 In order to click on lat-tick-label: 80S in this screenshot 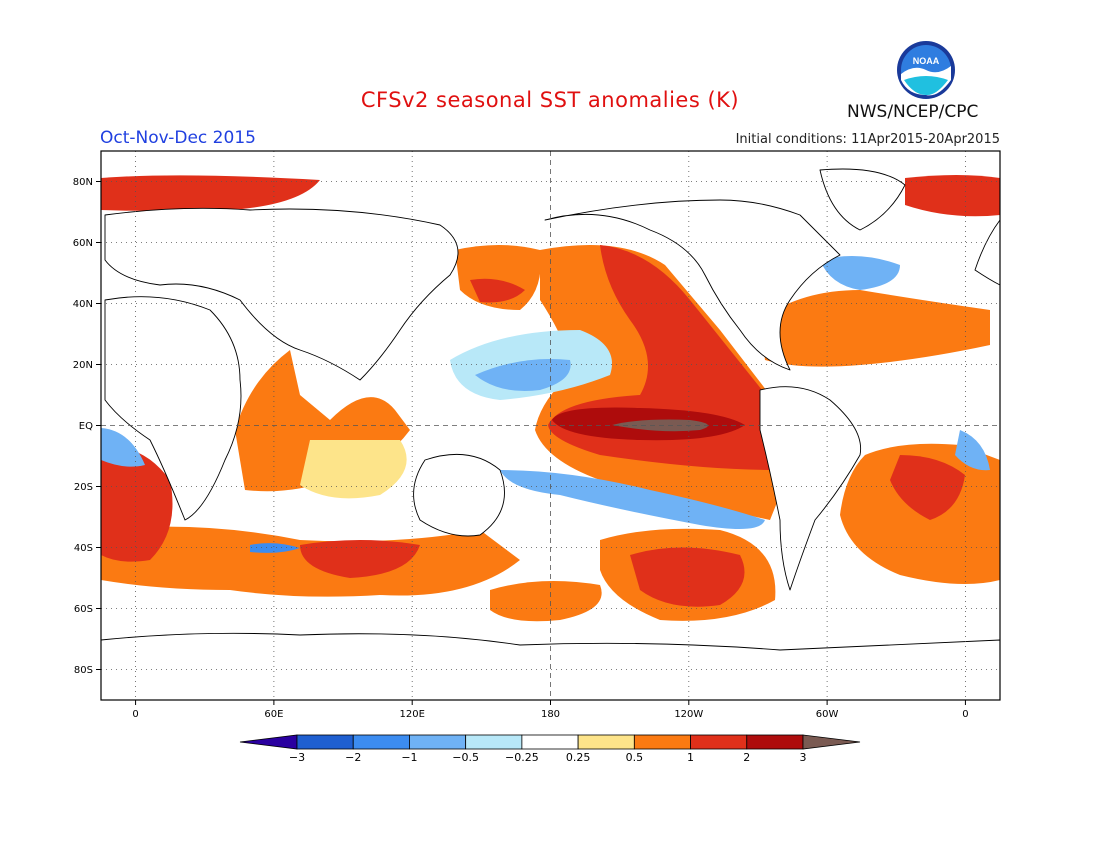, I will do `click(83, 670)`.